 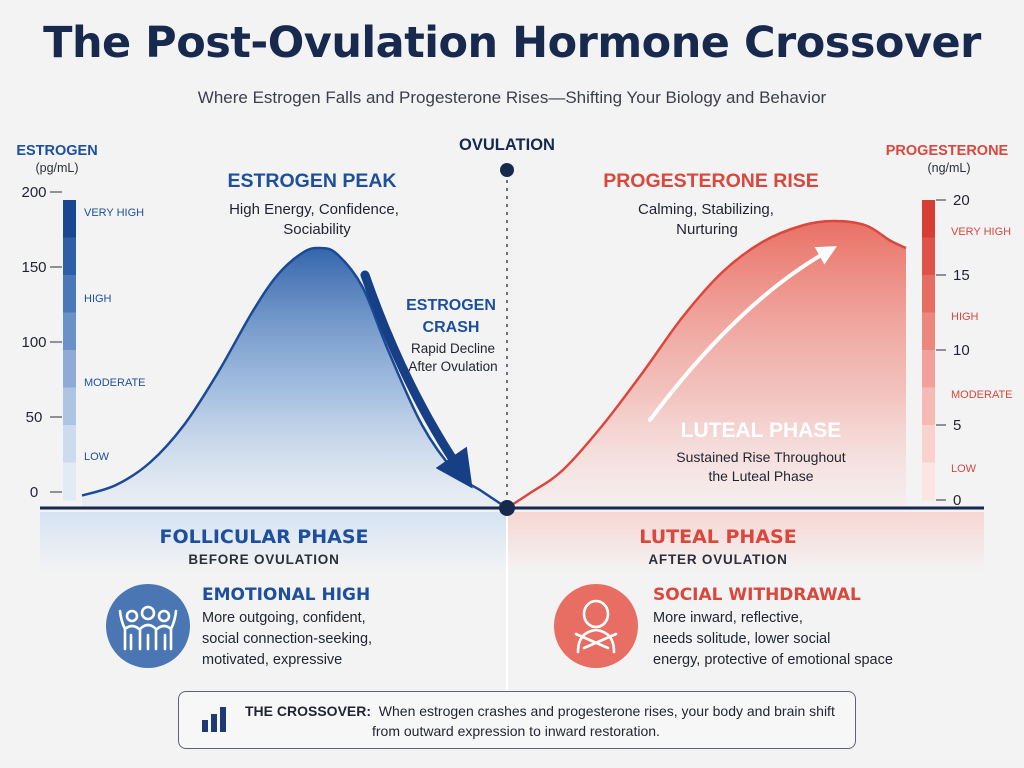 I want to click on progesterone-scale-bar, so click(x=928, y=350).